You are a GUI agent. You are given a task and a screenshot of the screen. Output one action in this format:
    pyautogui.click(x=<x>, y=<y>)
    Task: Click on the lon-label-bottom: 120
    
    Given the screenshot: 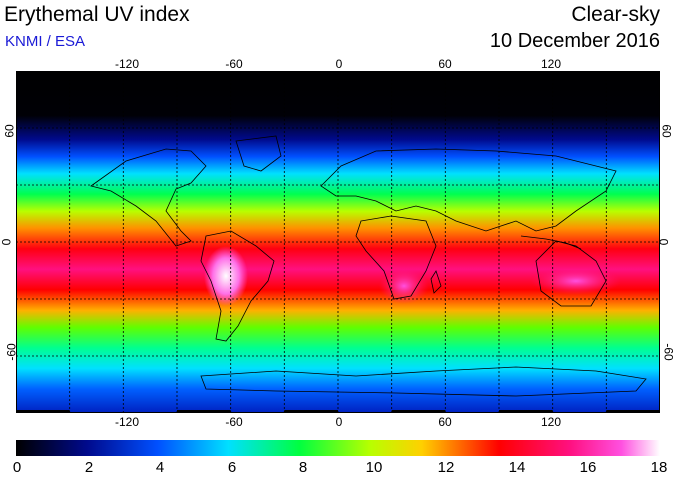 What is the action you would take?
    pyautogui.click(x=551, y=422)
    